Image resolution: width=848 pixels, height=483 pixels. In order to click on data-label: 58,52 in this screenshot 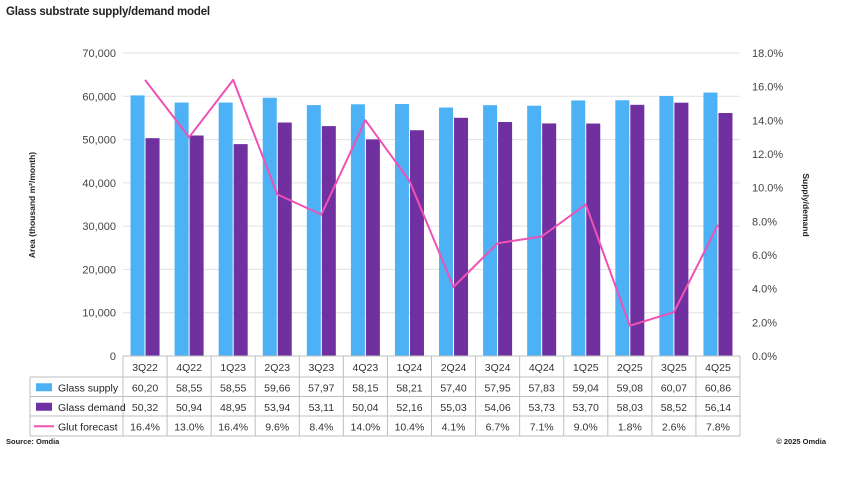, I will do `click(674, 408)`.